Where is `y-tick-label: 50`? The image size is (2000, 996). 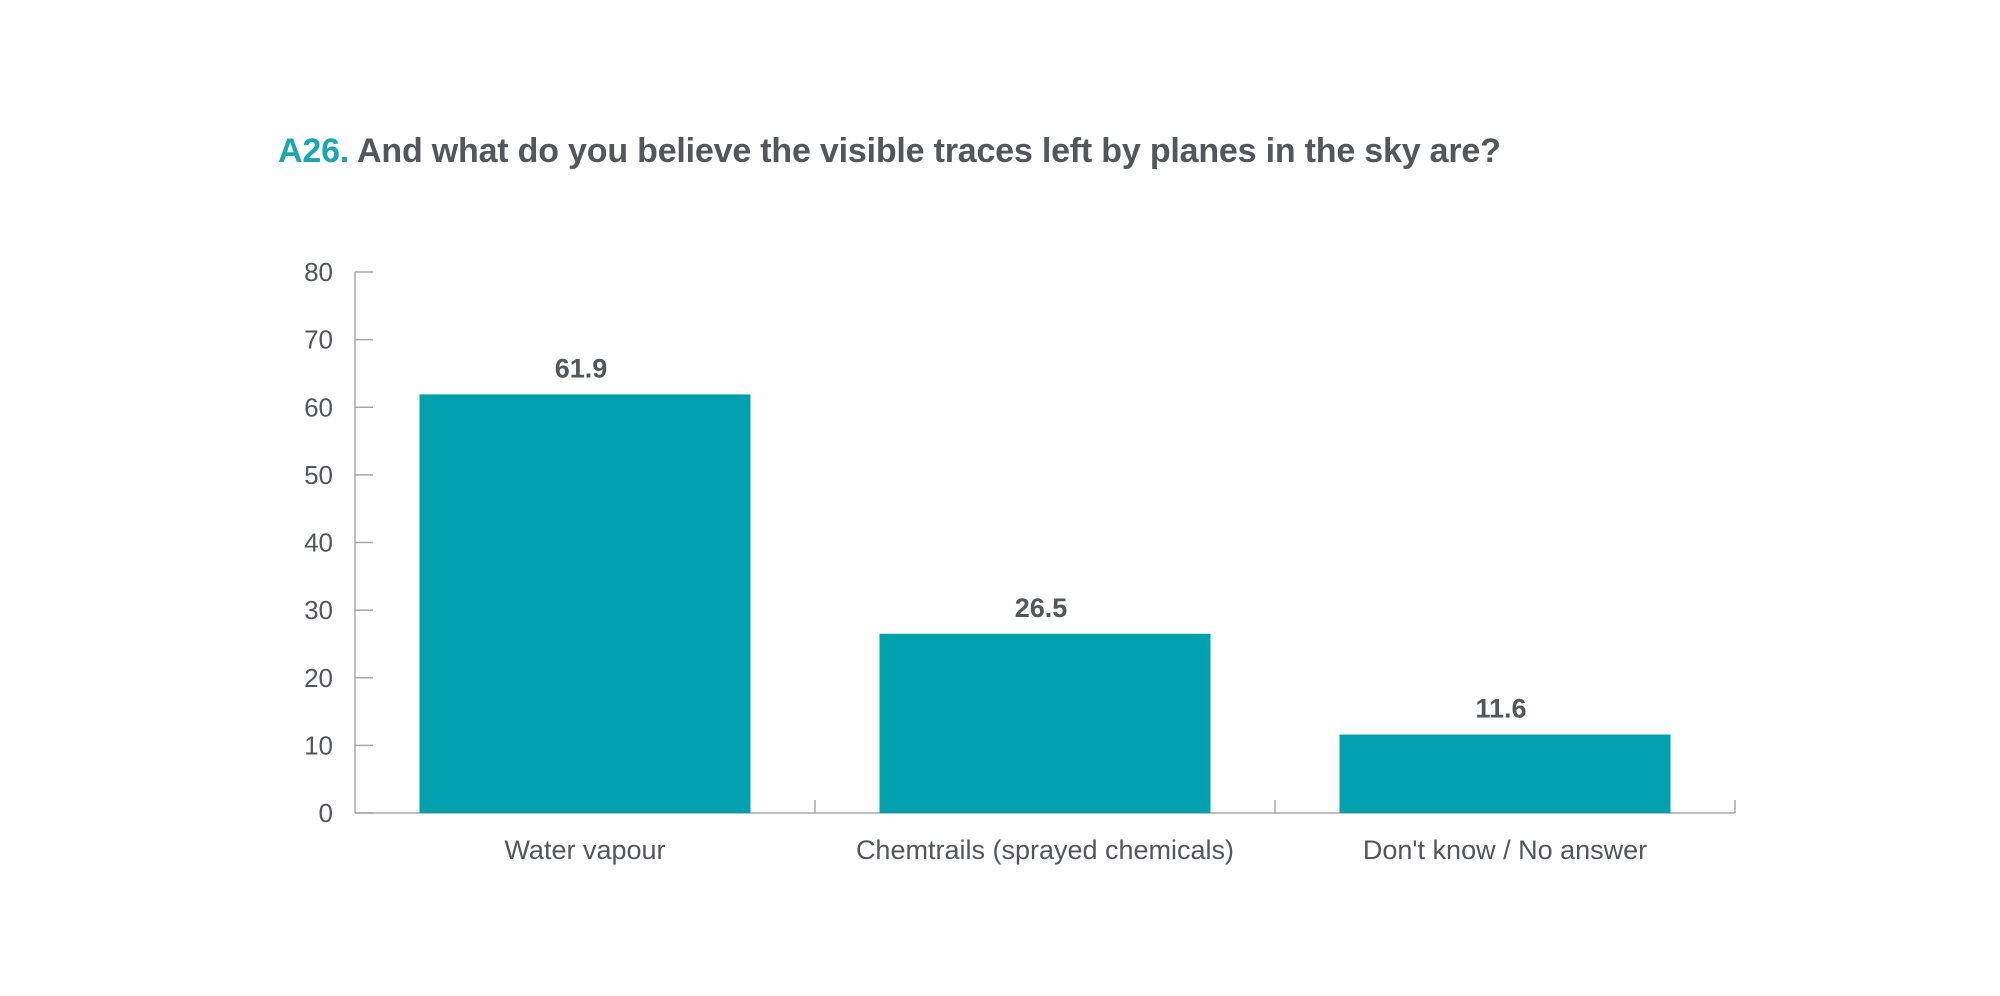 y-tick-label: 50 is located at coordinates (318, 475).